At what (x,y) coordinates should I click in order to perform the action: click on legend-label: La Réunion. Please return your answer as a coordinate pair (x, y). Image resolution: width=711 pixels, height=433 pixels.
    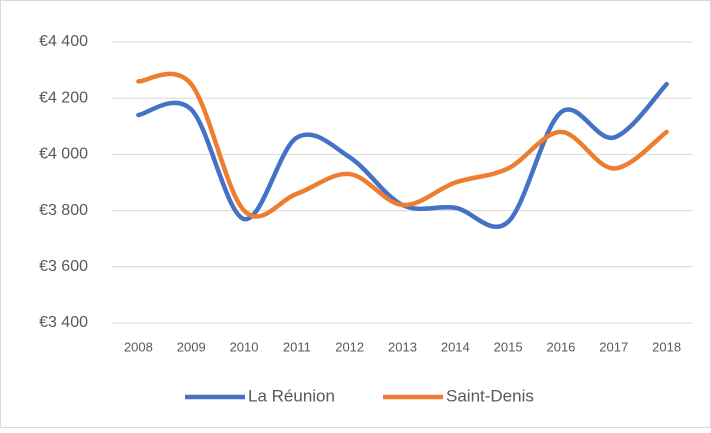
    Looking at the image, I should click on (291, 395).